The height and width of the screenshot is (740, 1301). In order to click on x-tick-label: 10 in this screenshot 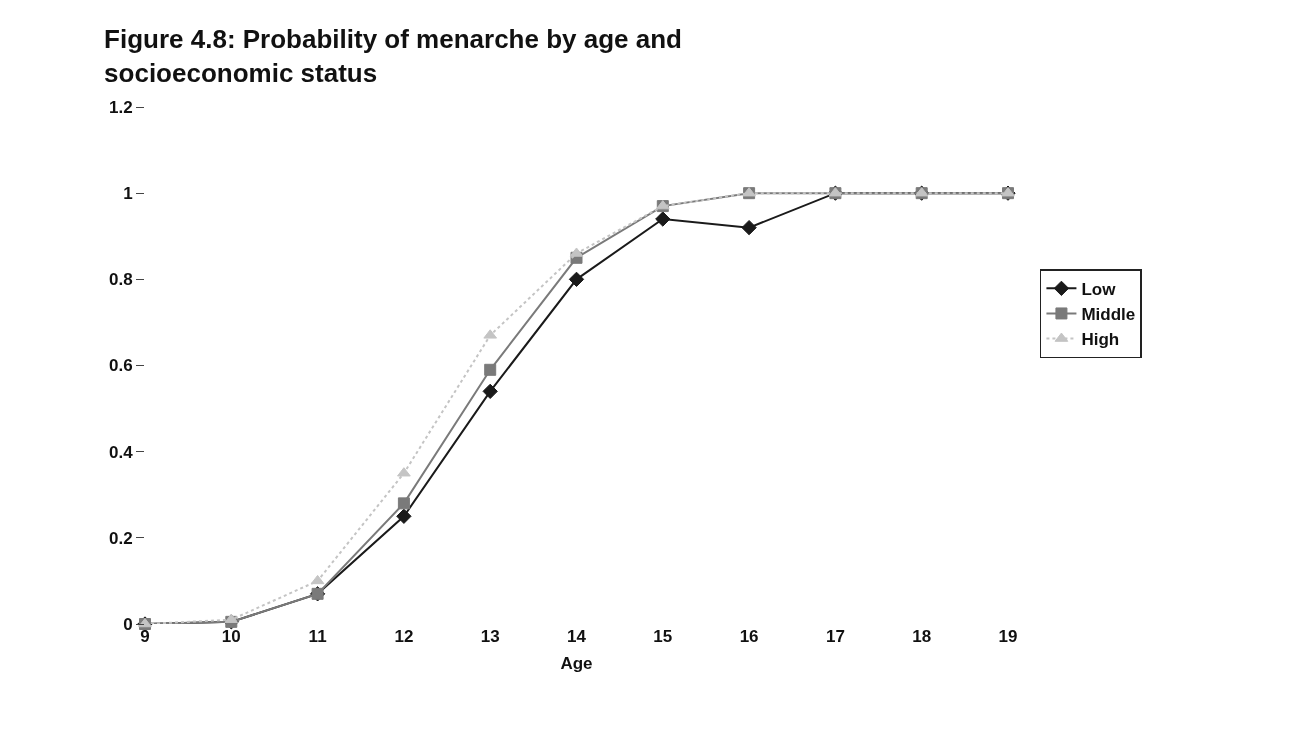, I will do `click(231, 636)`.